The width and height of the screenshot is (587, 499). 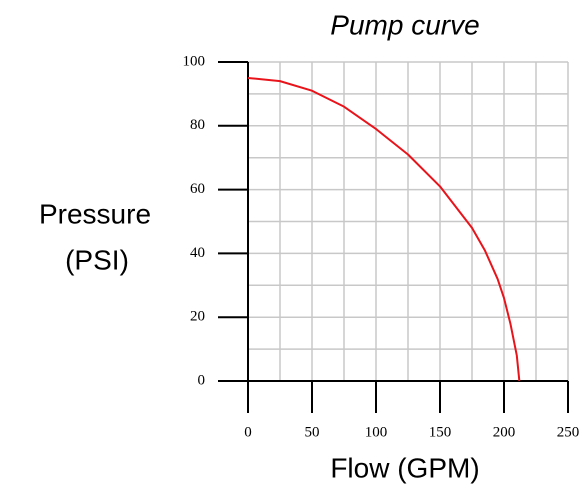 What do you see at coordinates (197, 317) in the screenshot?
I see `y-tick-label: 20` at bounding box center [197, 317].